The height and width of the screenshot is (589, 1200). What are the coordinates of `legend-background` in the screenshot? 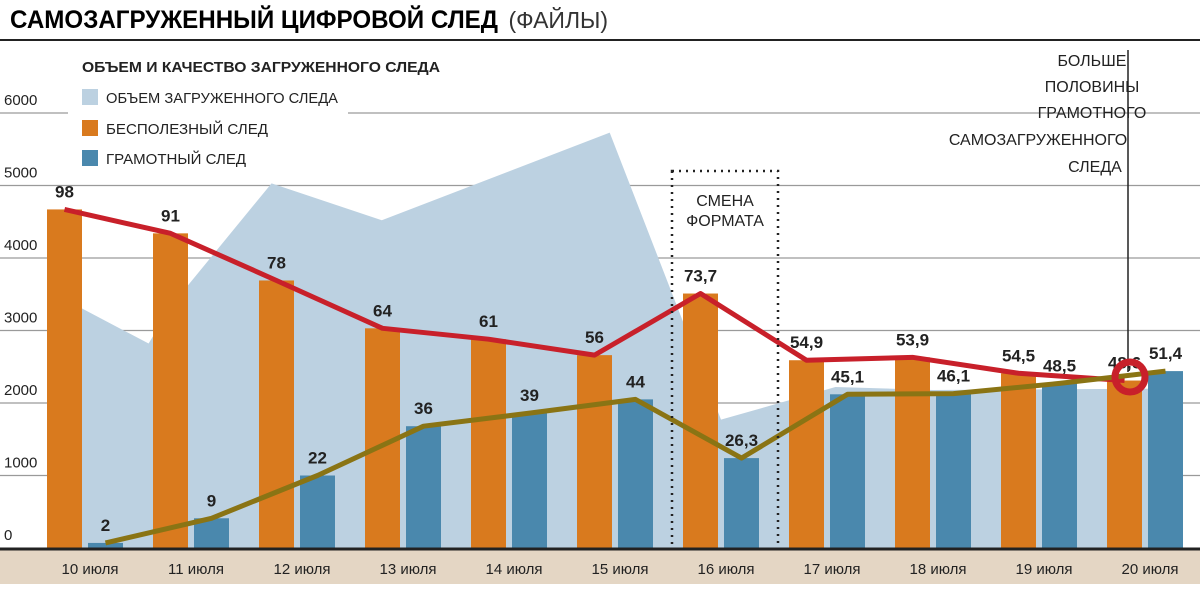 It's located at (208, 110).